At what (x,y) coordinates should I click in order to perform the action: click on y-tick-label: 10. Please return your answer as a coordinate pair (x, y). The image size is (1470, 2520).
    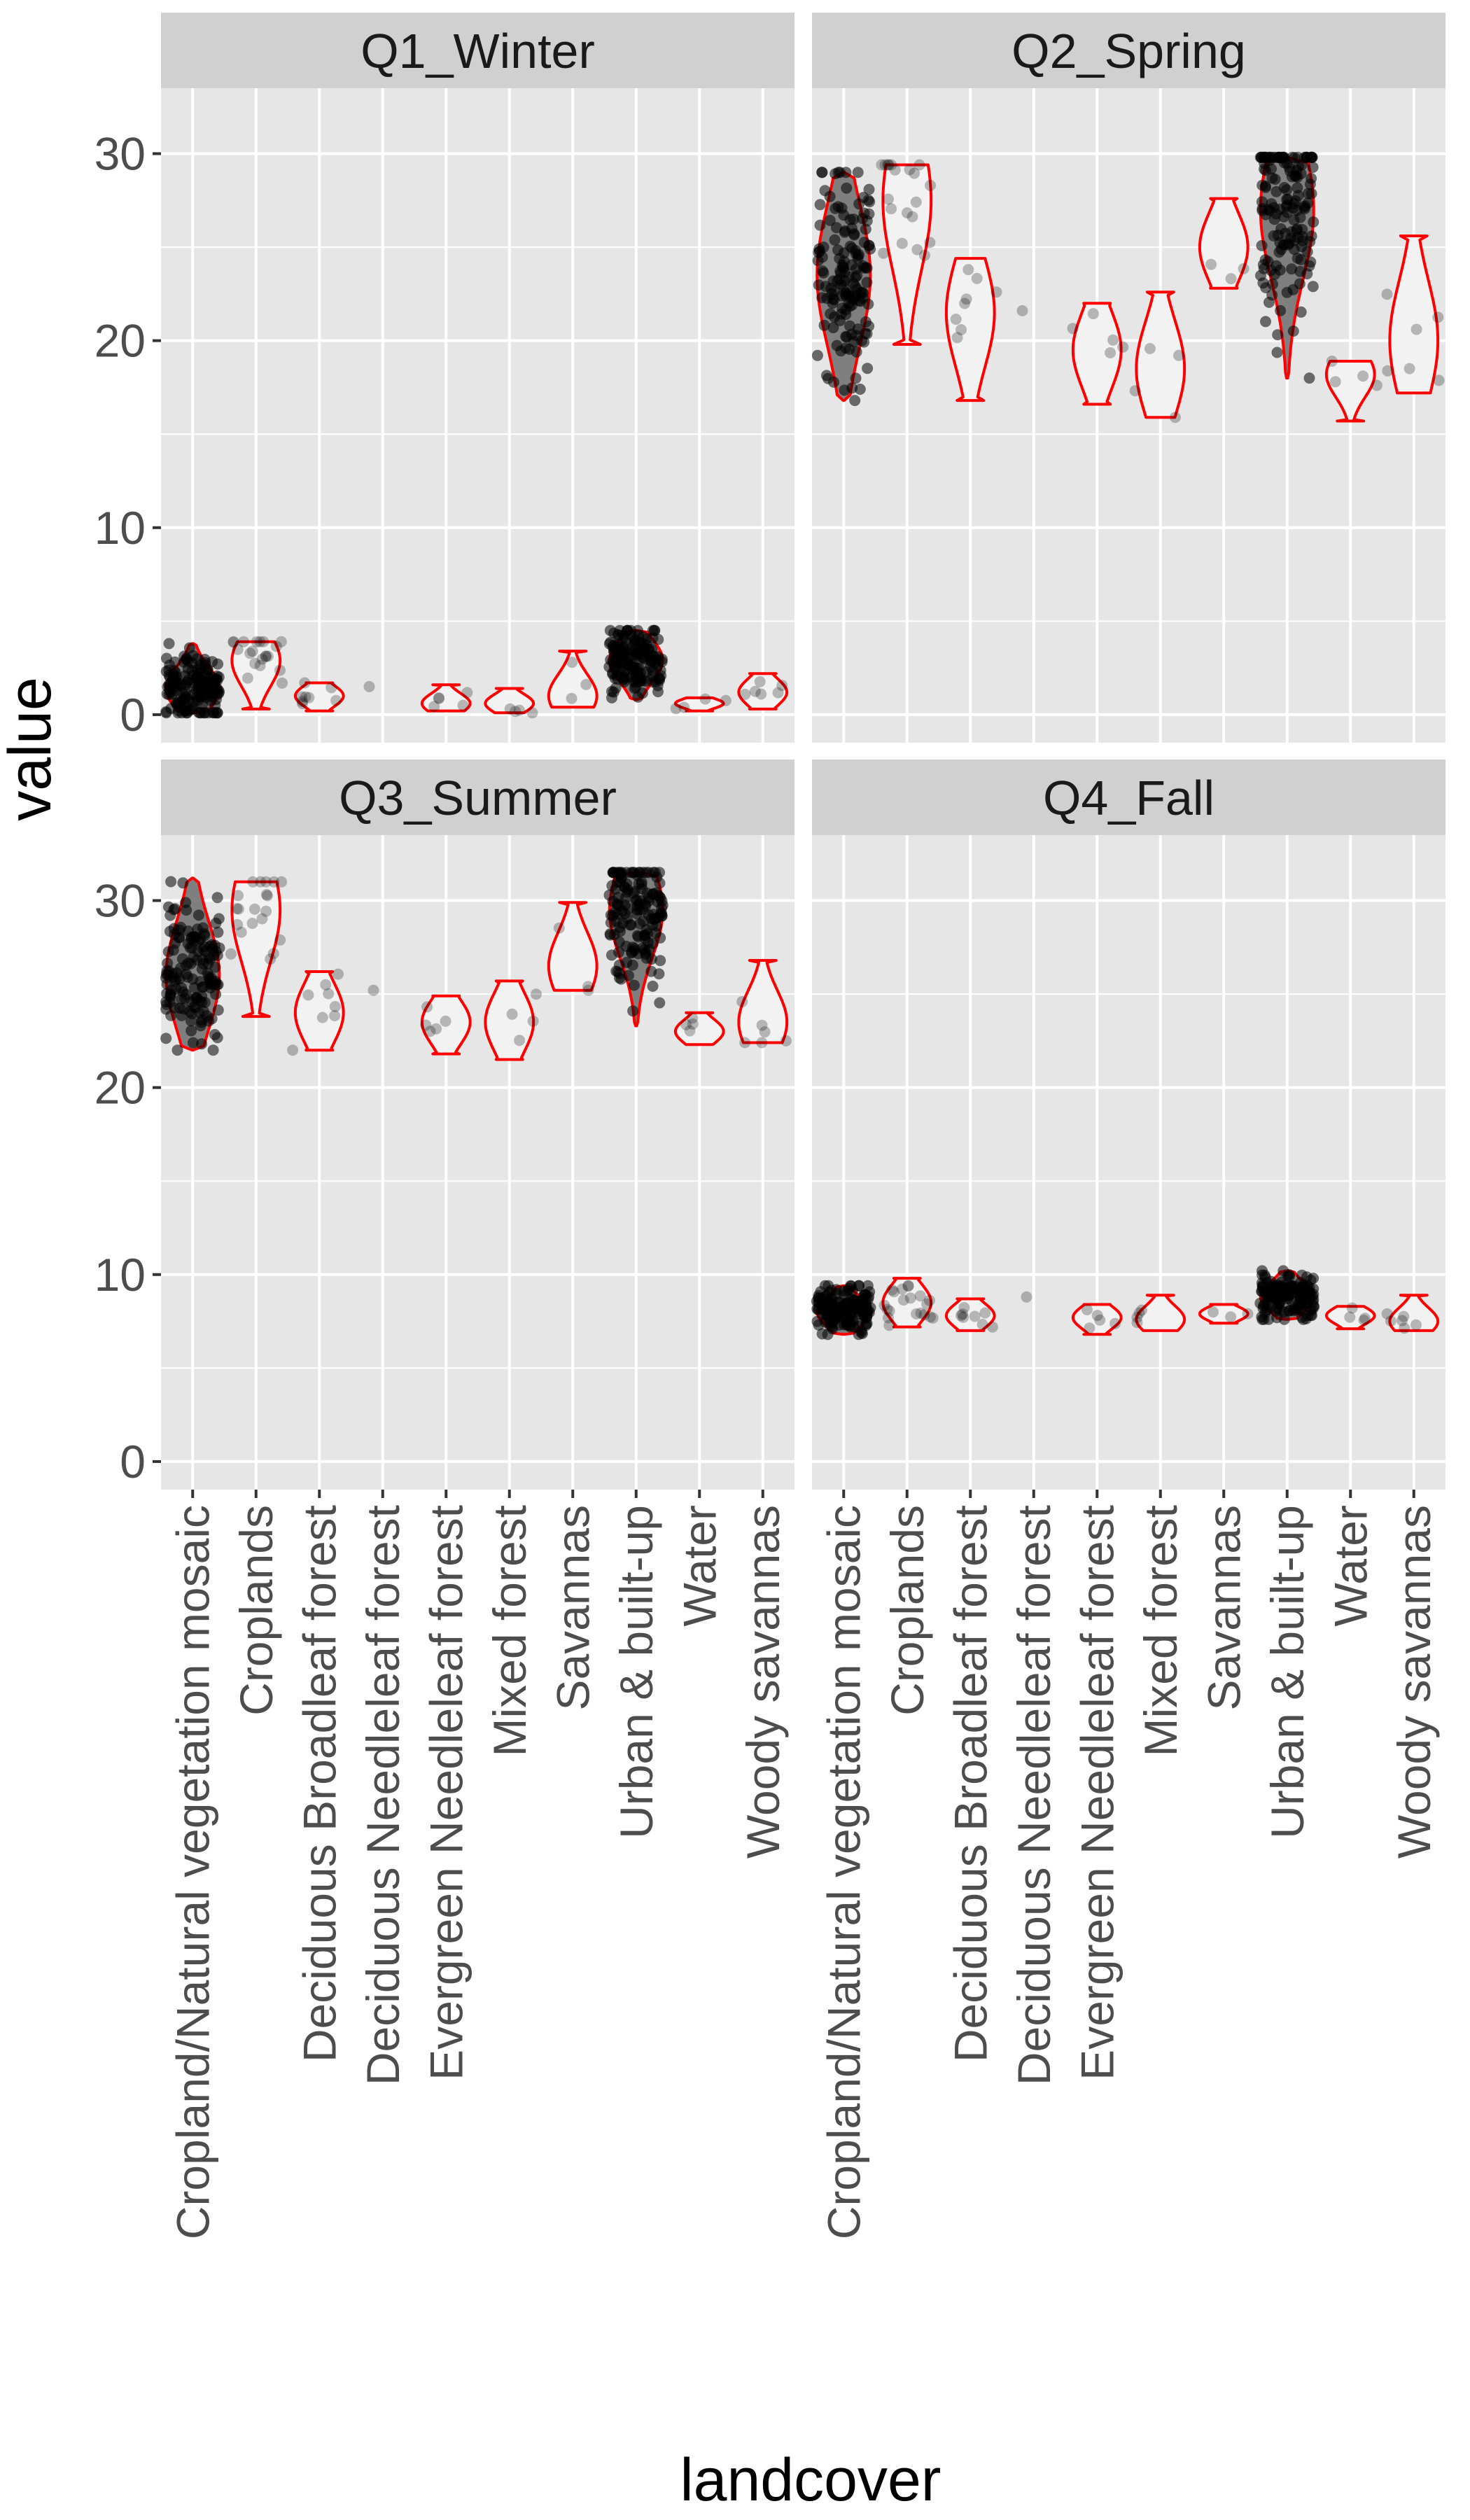
    Looking at the image, I should click on (120, 528).